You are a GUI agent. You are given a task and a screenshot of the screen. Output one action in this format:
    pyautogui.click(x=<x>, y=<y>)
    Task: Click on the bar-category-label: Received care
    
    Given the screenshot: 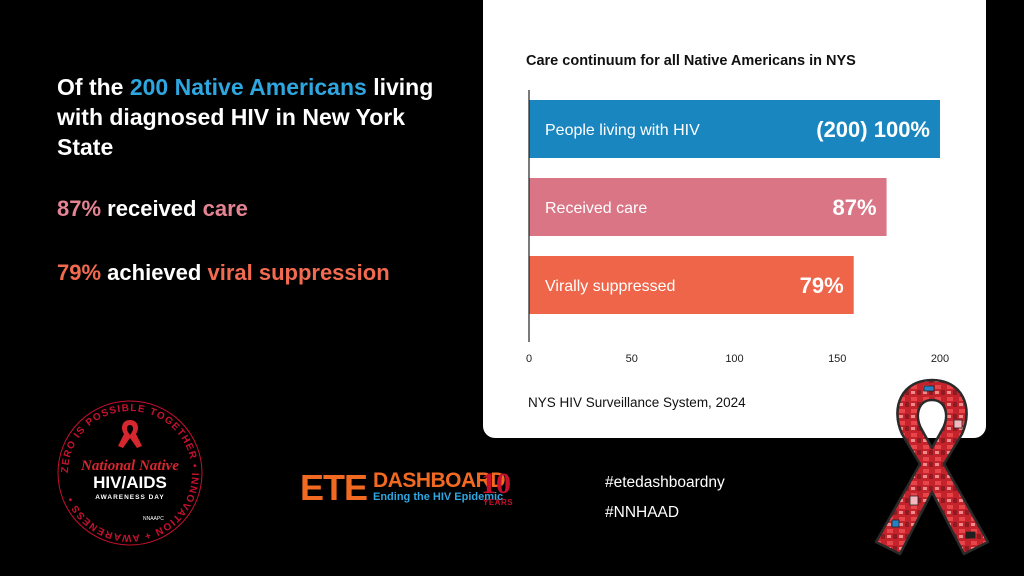 What is the action you would take?
    pyautogui.click(x=596, y=208)
    